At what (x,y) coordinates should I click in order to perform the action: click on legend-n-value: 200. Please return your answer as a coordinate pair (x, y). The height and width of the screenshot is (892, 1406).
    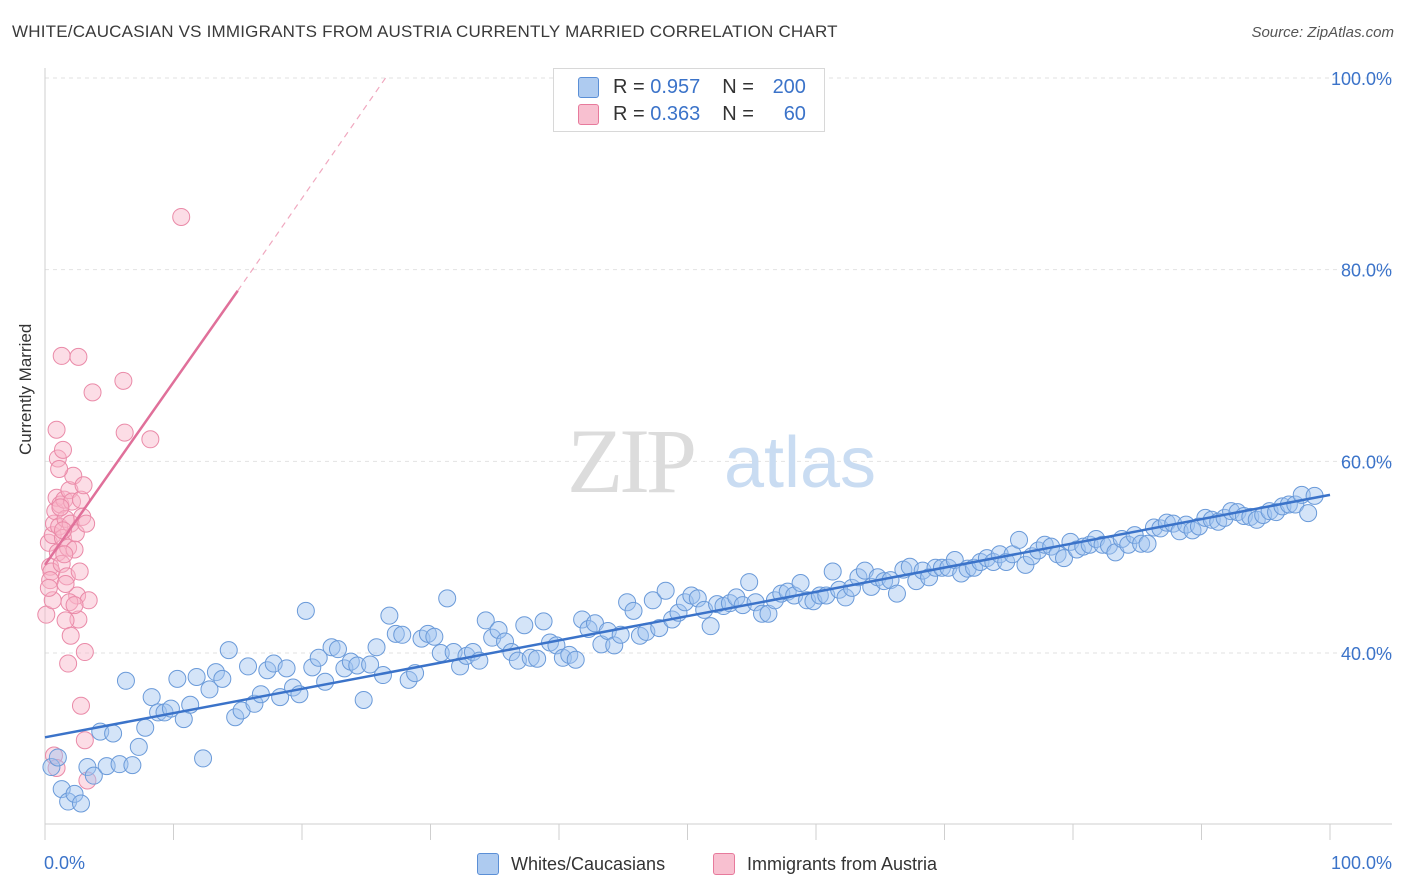
    Looking at the image, I should click on (789, 86).